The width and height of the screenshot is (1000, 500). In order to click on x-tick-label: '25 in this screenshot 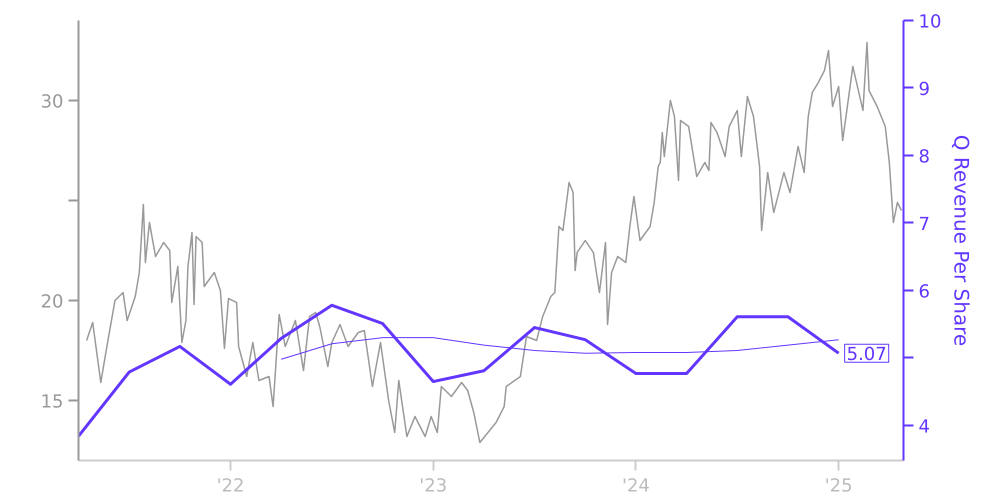, I will do `click(838, 486)`.